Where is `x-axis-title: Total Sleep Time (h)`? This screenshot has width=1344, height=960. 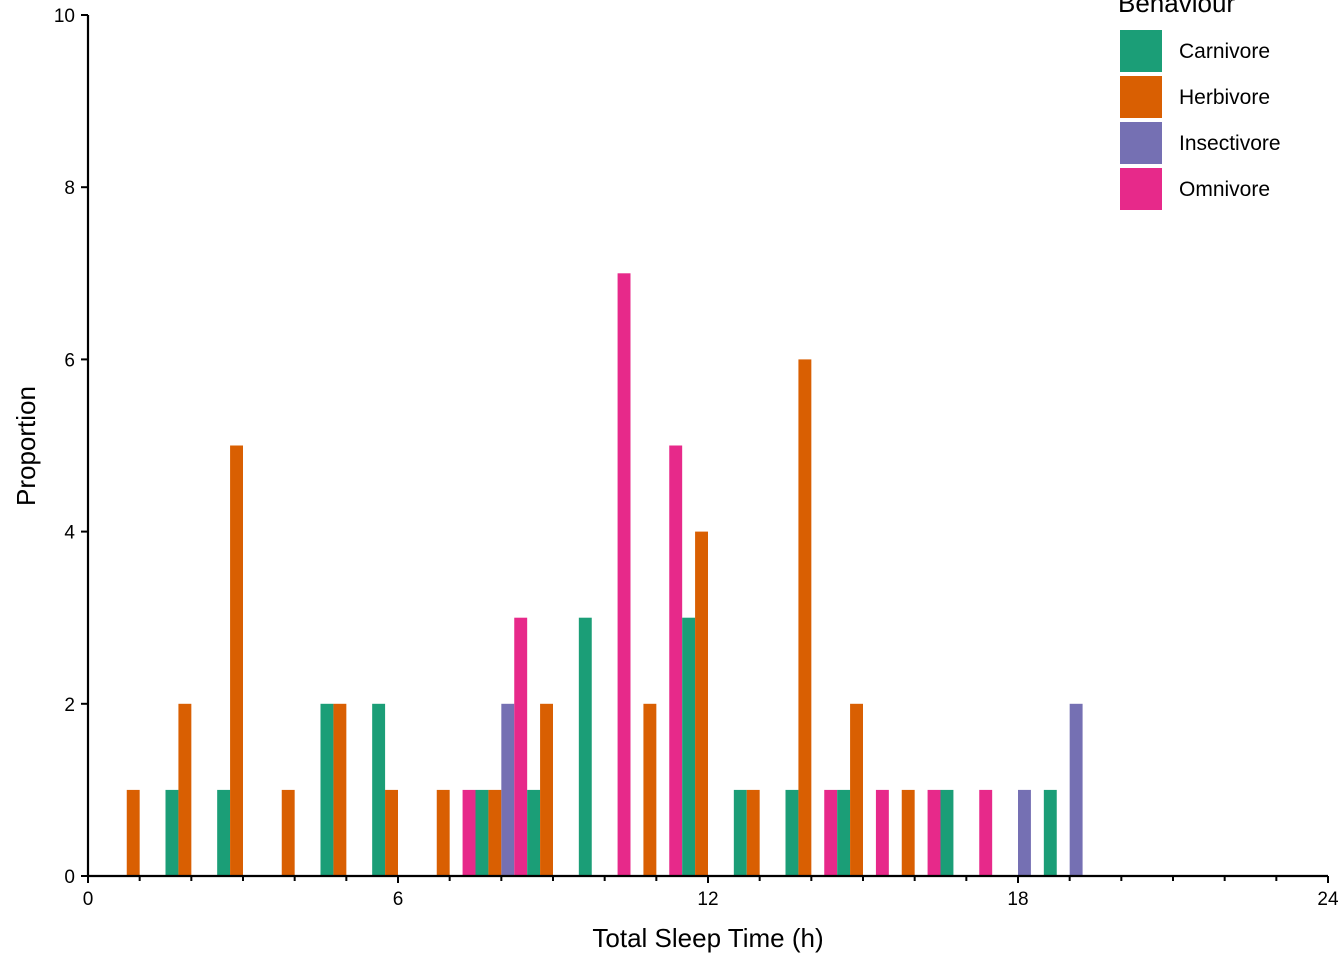
x-axis-title: Total Sleep Time (h) is located at coordinates (707, 938).